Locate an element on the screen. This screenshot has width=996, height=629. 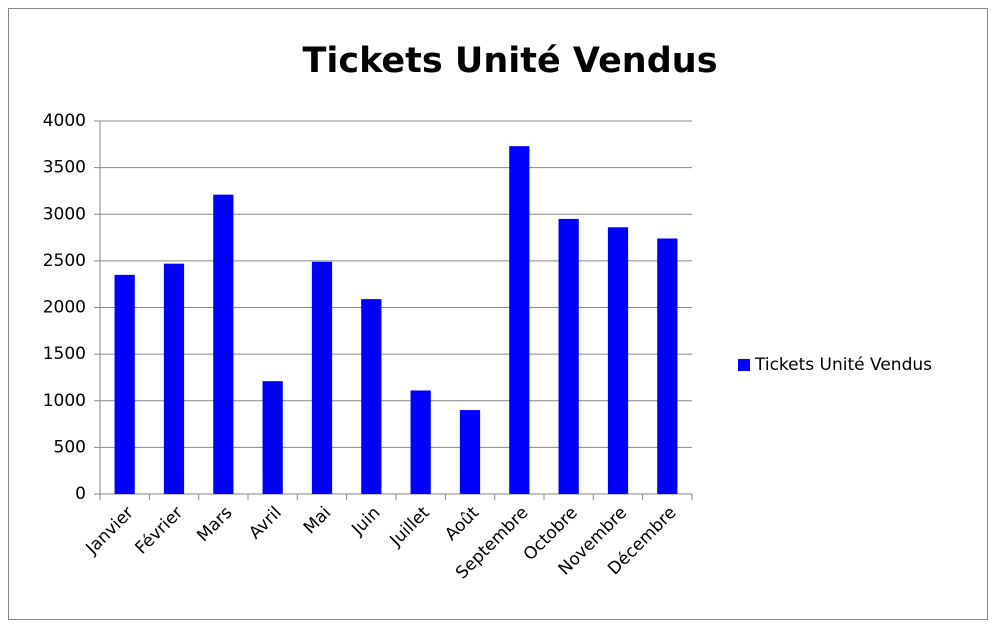
y-tick-label: 3000 is located at coordinates (64, 214).